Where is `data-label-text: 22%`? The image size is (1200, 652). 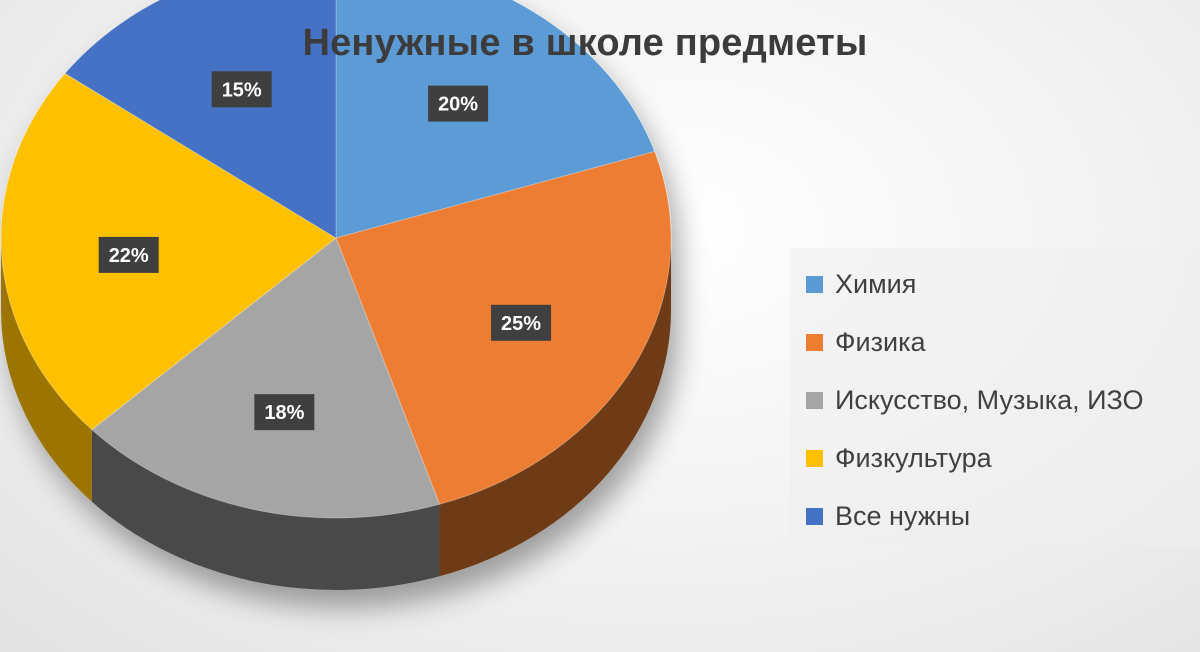 data-label-text: 22% is located at coordinates (129, 256).